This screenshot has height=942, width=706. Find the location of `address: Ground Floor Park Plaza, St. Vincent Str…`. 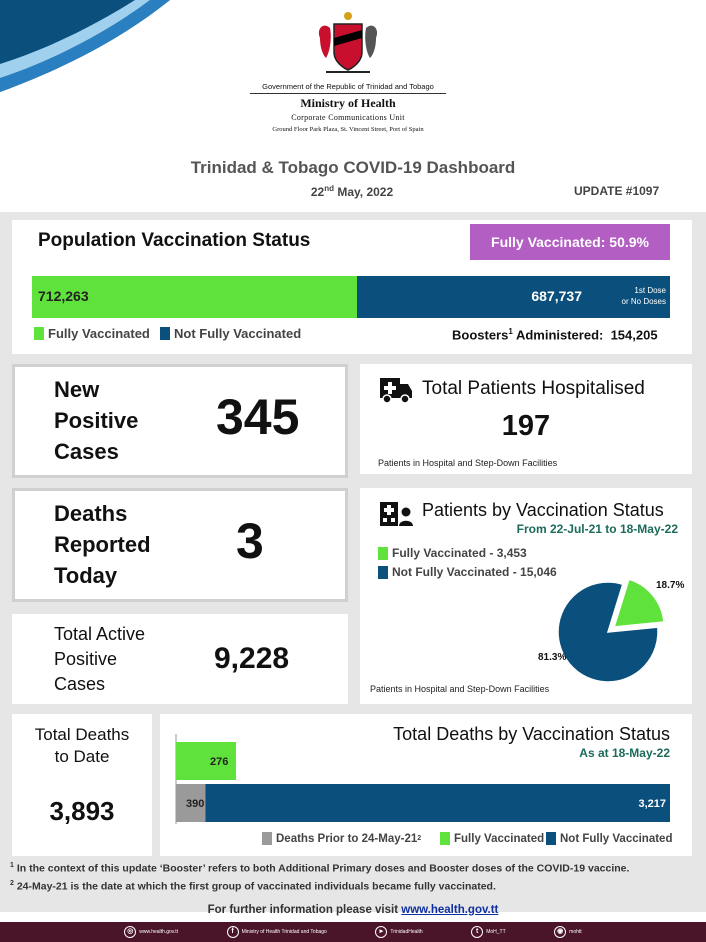

address: Ground Floor Park Plaza, St. Vincent Str… is located at coordinates (348, 129).